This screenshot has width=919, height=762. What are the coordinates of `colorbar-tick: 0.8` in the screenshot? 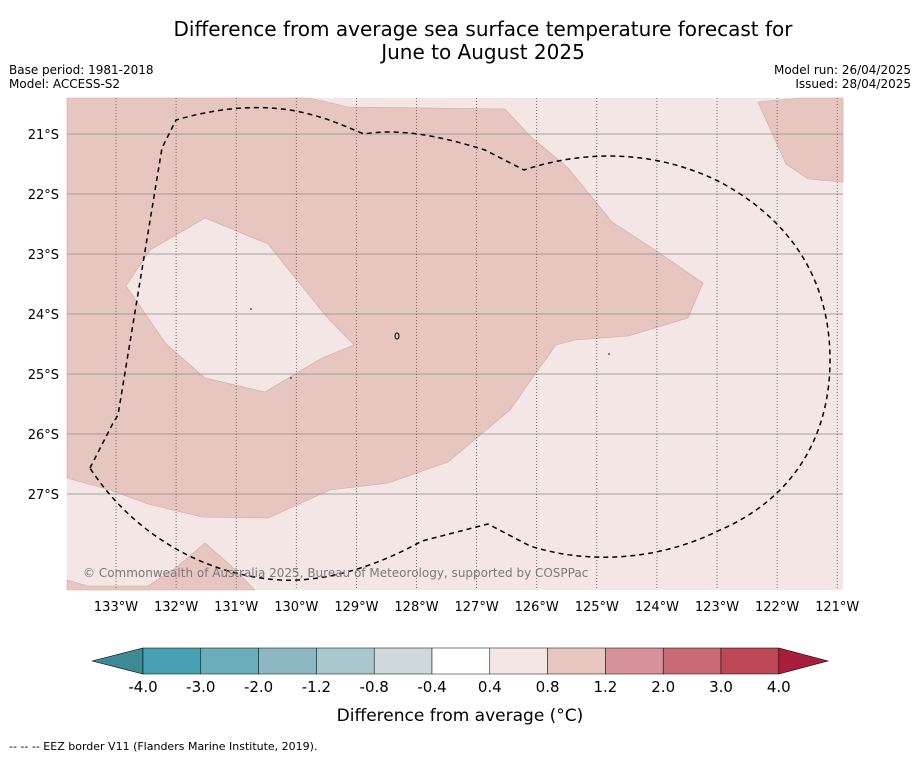 It's located at (548, 687).